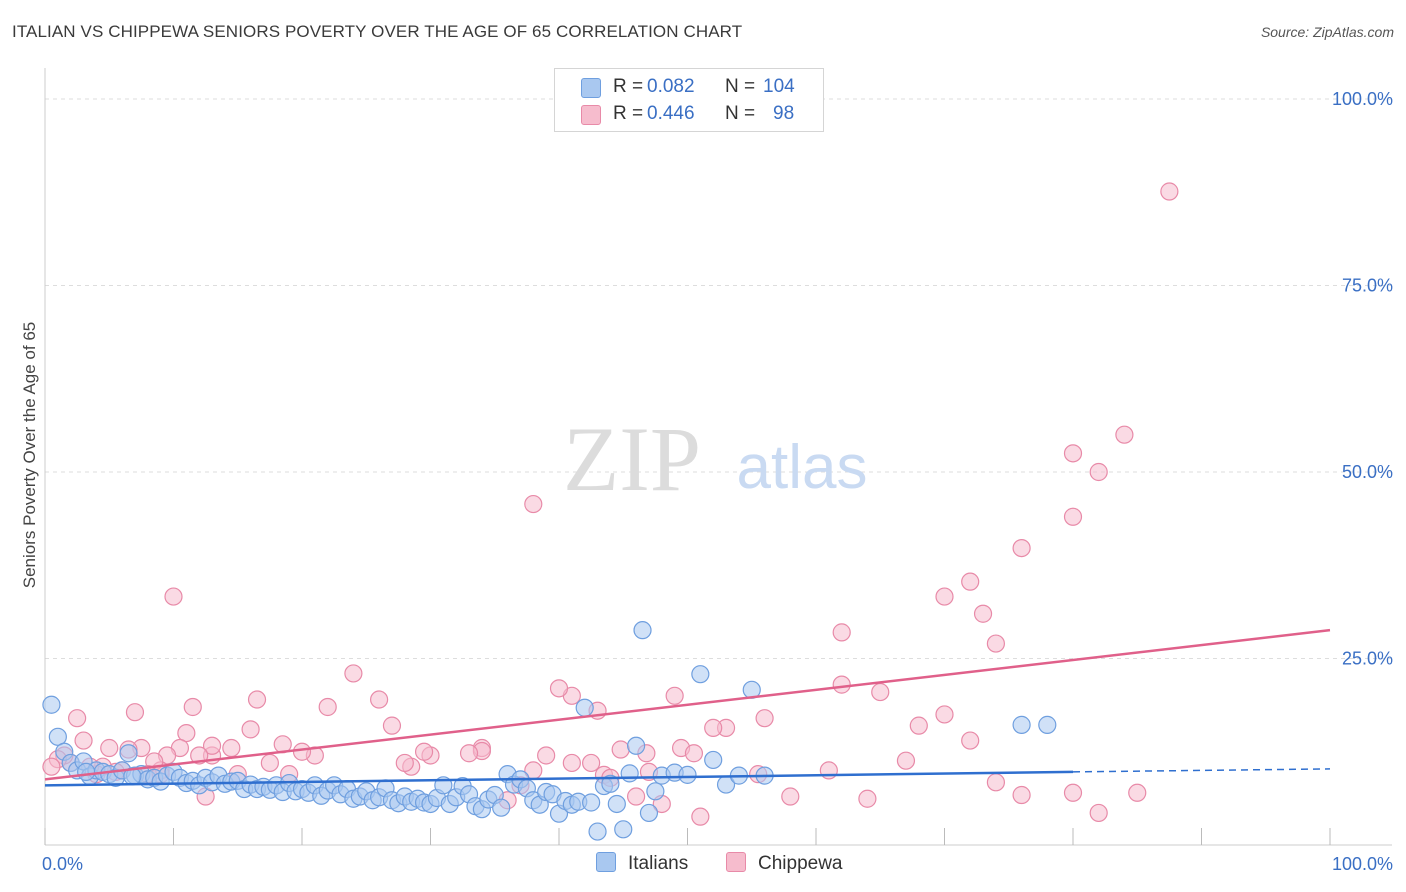  I want to click on legend-r-value: 0.446, so click(671, 113).